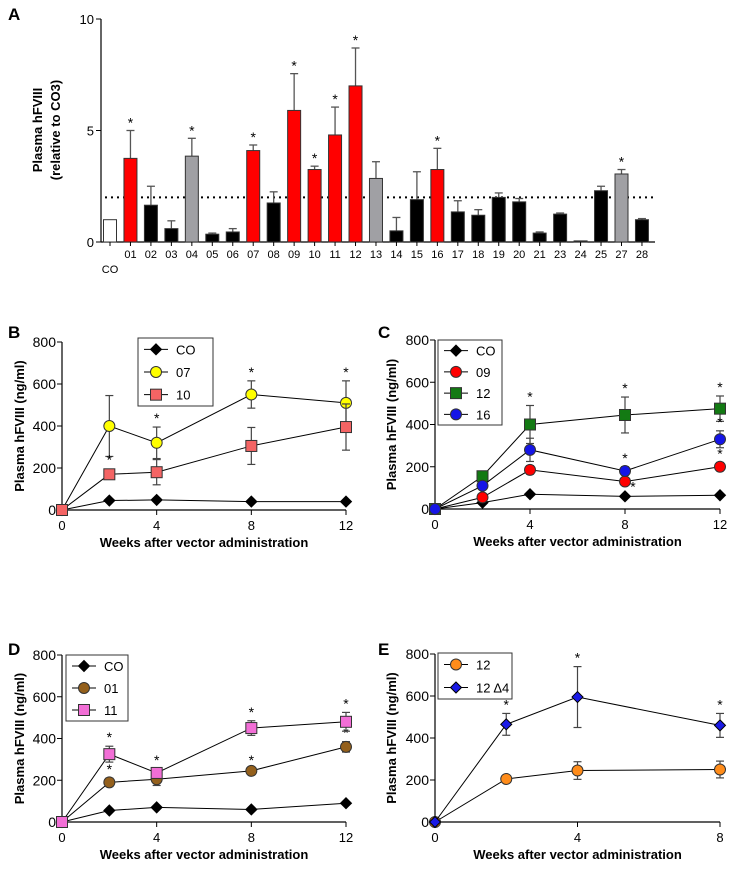  Describe the element at coordinates (274, 255) in the screenshot. I see `x-tick-label: 08` at that location.